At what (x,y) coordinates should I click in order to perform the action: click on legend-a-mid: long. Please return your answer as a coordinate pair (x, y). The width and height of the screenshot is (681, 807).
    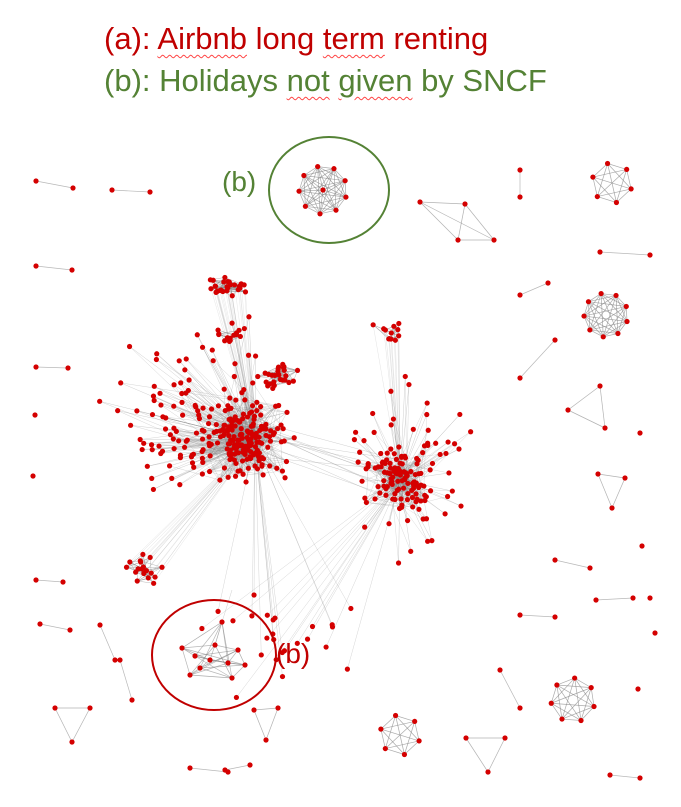
    Looking at the image, I should click on (285, 38).